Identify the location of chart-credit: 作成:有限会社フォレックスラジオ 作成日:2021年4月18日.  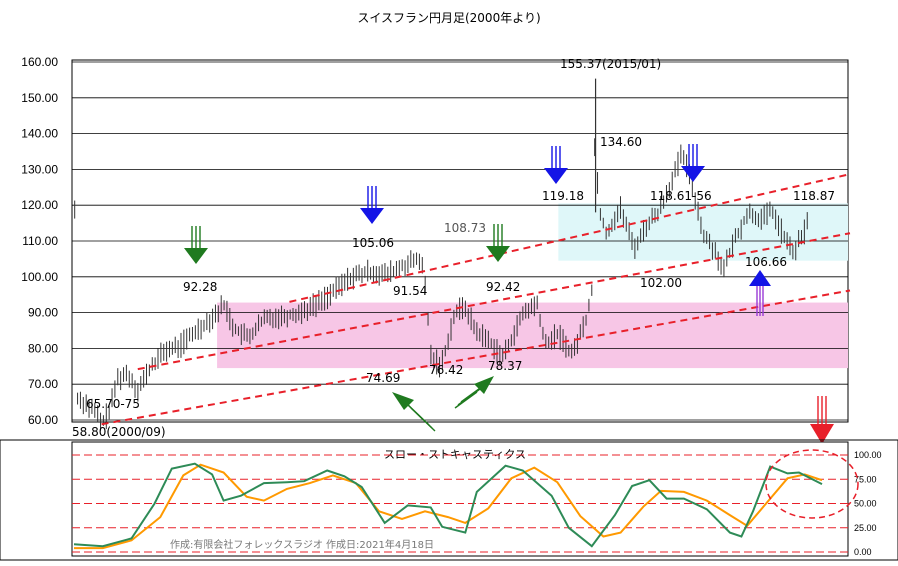
(302, 544).